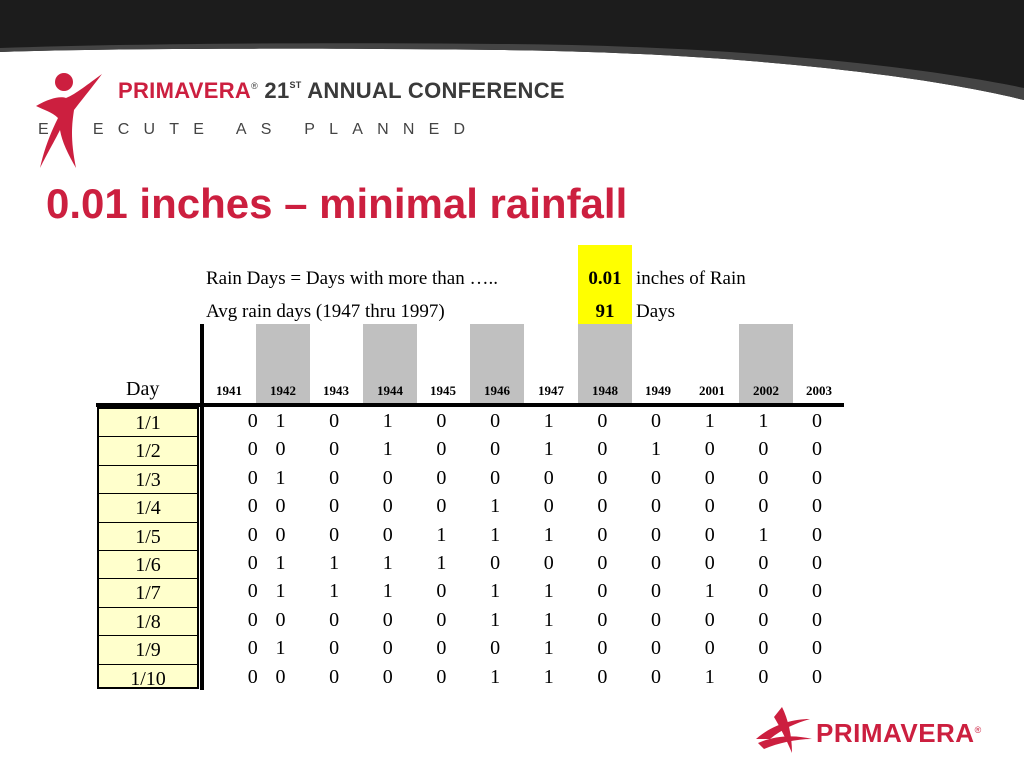 The height and width of the screenshot is (768, 1024). I want to click on conference-figure-logo-icon, so click(69, 120).